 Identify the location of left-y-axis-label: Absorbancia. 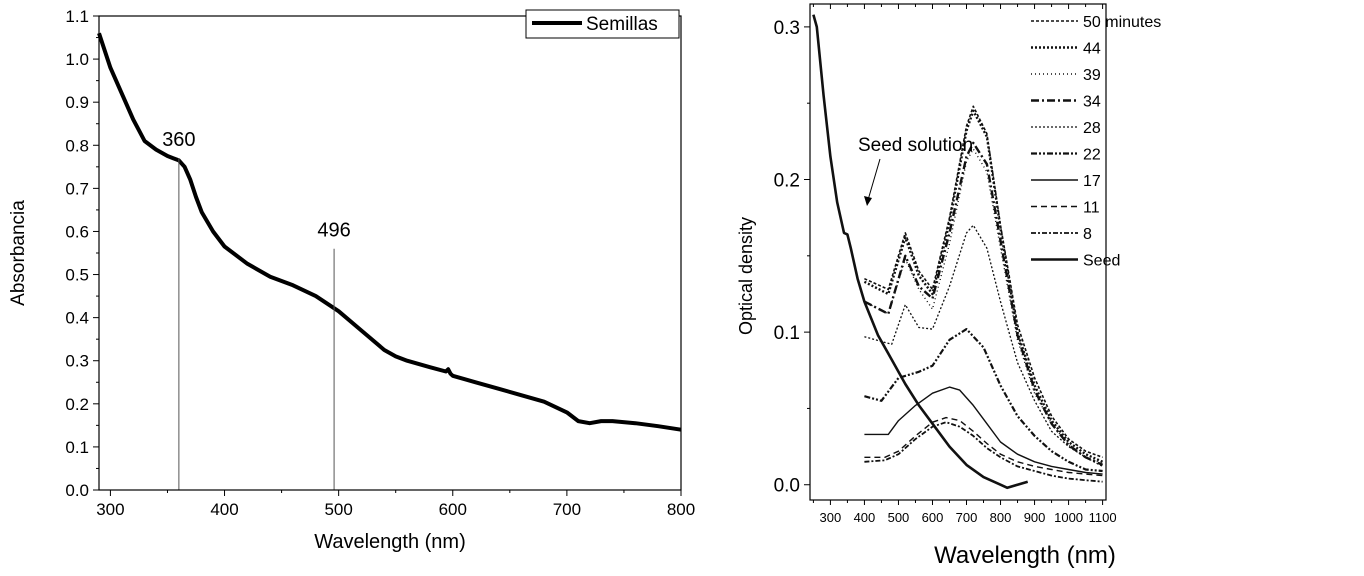
(18, 253).